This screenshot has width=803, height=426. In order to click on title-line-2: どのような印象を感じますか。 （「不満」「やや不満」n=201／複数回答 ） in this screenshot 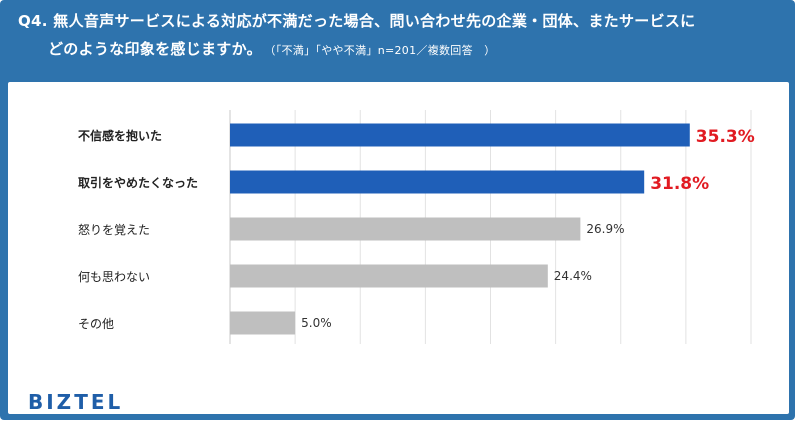, I will do `click(272, 48)`.